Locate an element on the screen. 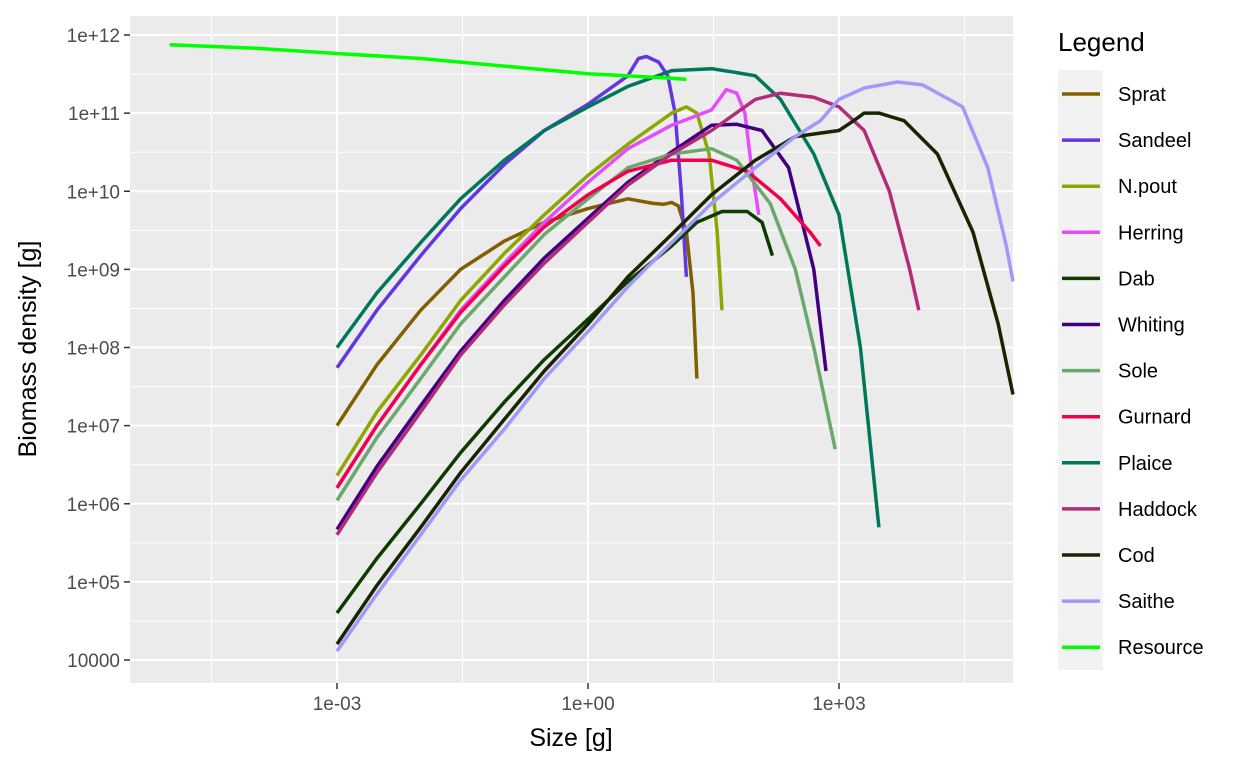  y-tick-label: 1e+06 is located at coordinates (93, 505).